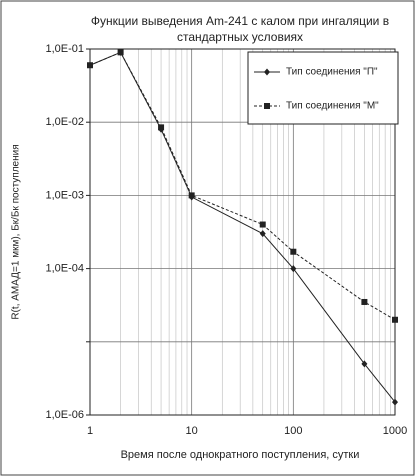  What do you see at coordinates (332, 106) in the screenshot?
I see `legend-label: Тип соединения "М"` at bounding box center [332, 106].